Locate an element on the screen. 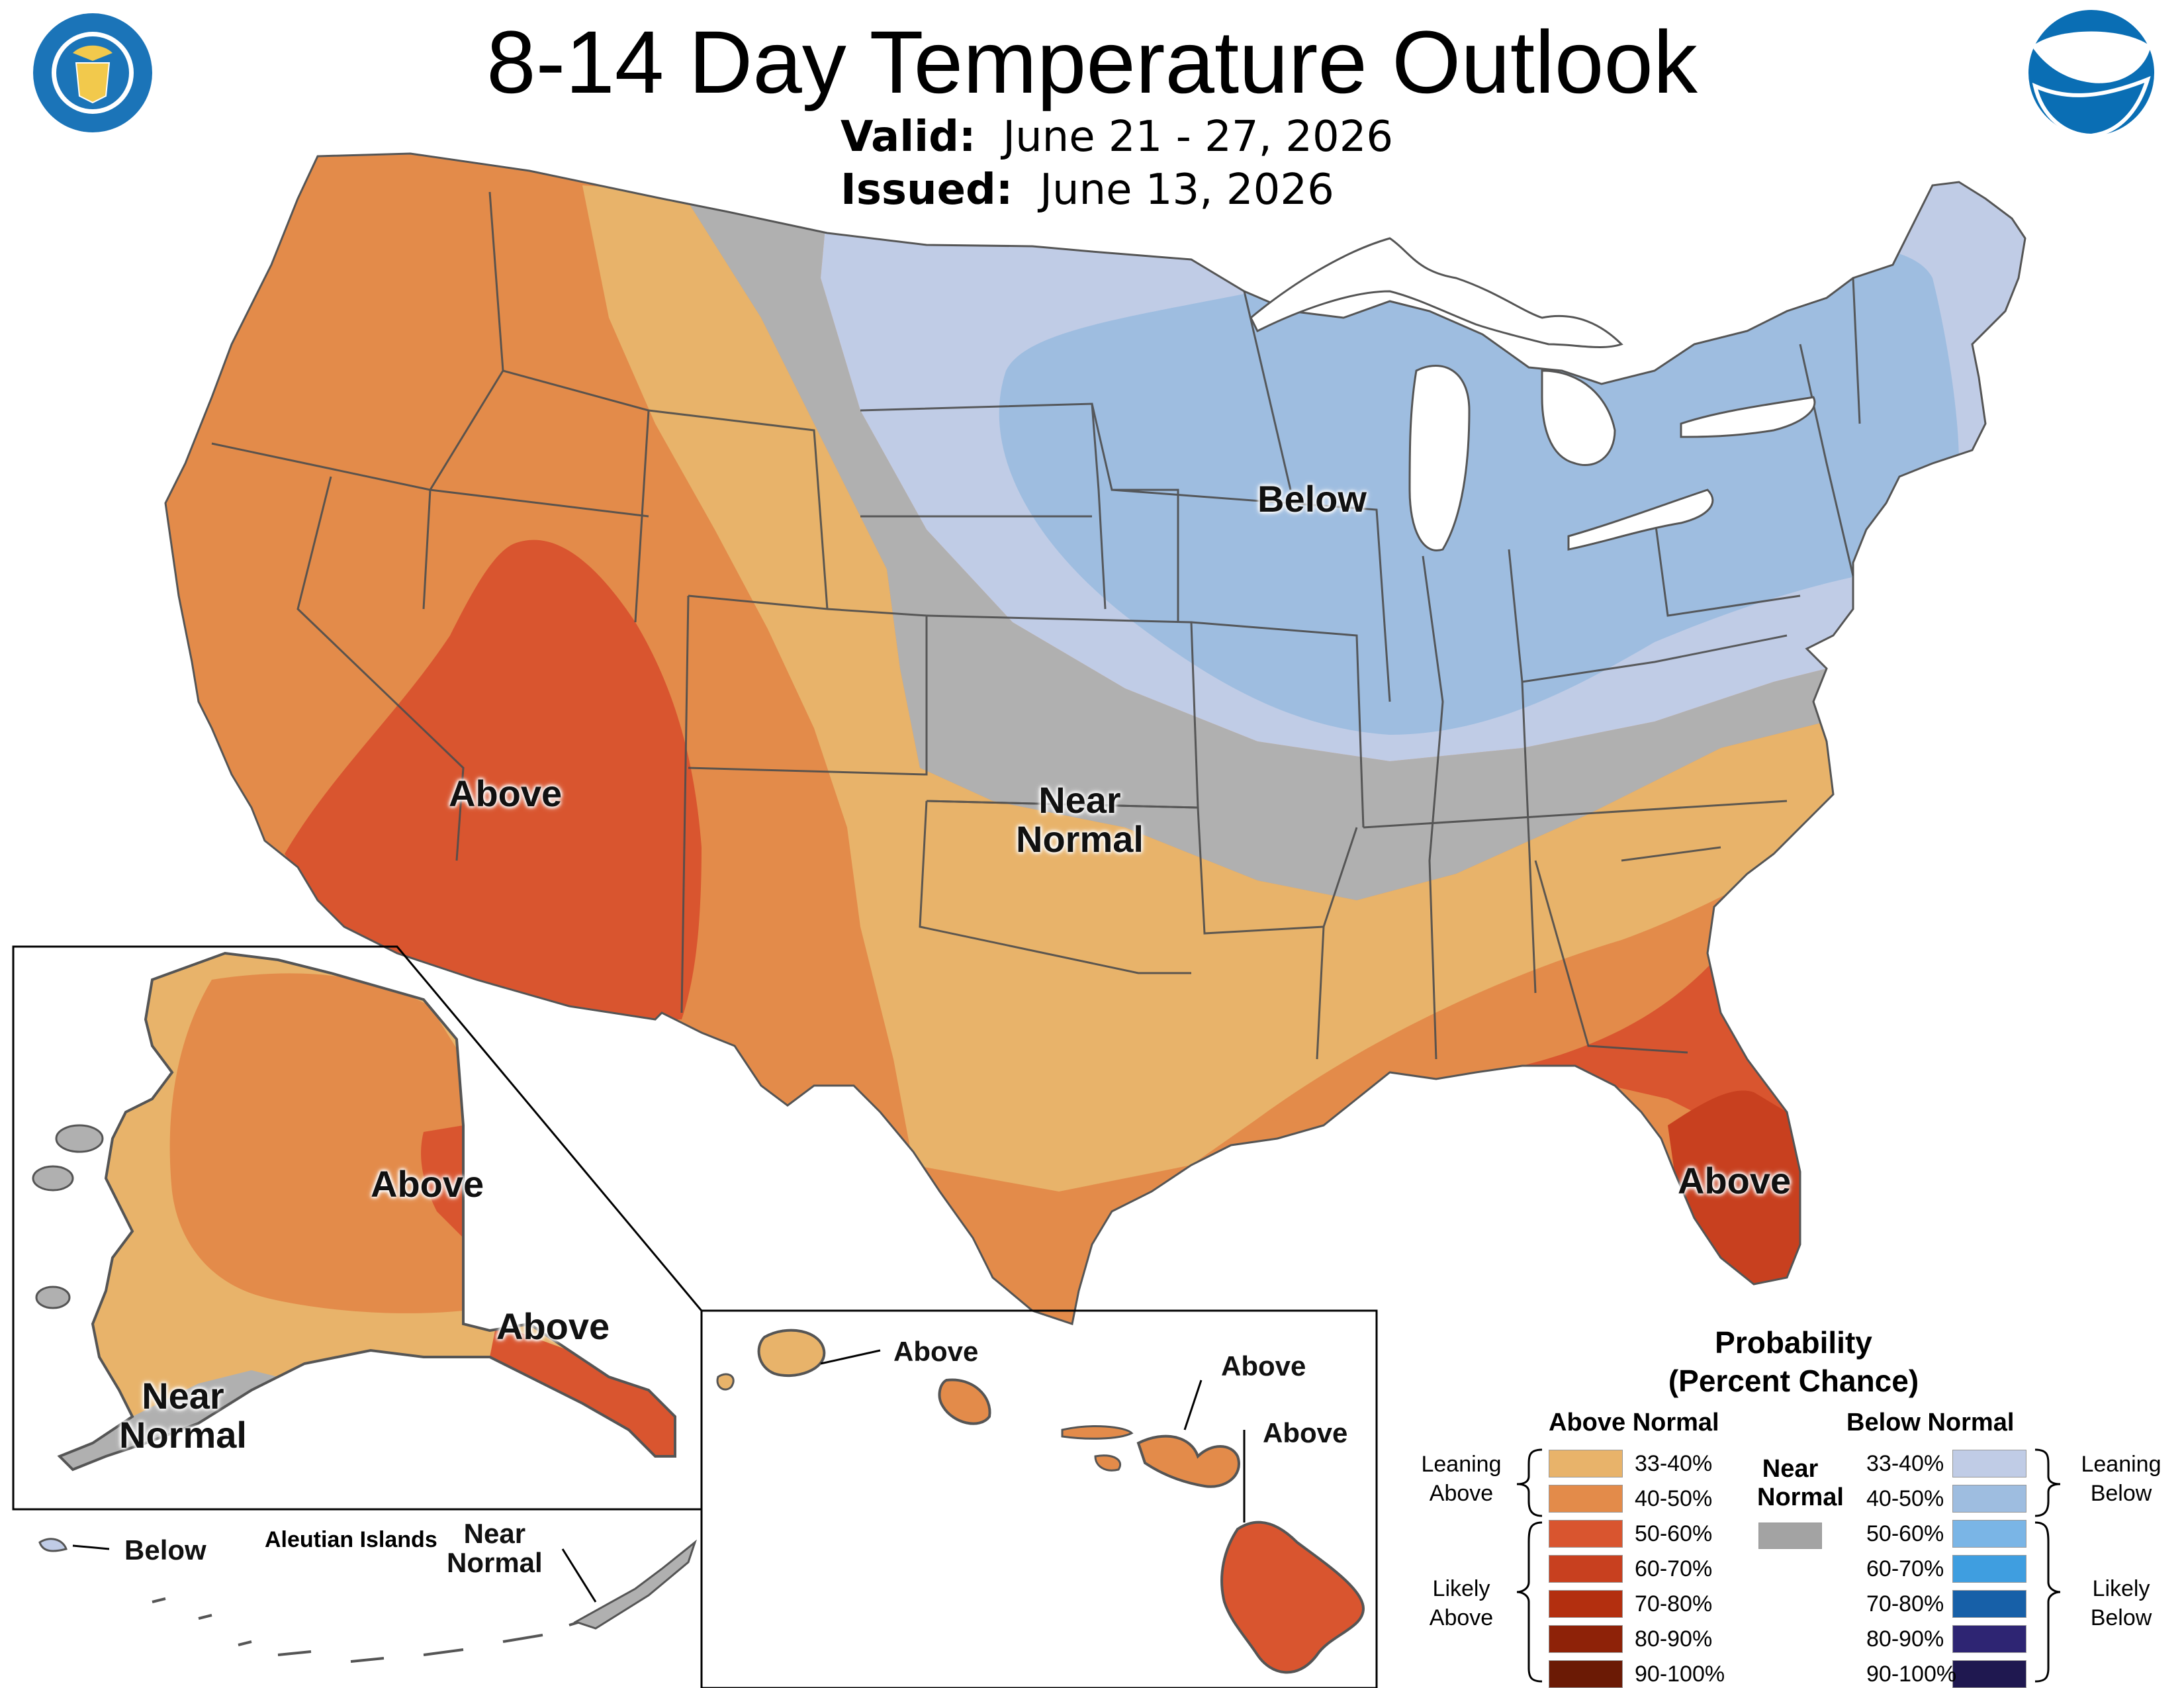  label-aleutian-near-line1: Near is located at coordinates (494, 1533).